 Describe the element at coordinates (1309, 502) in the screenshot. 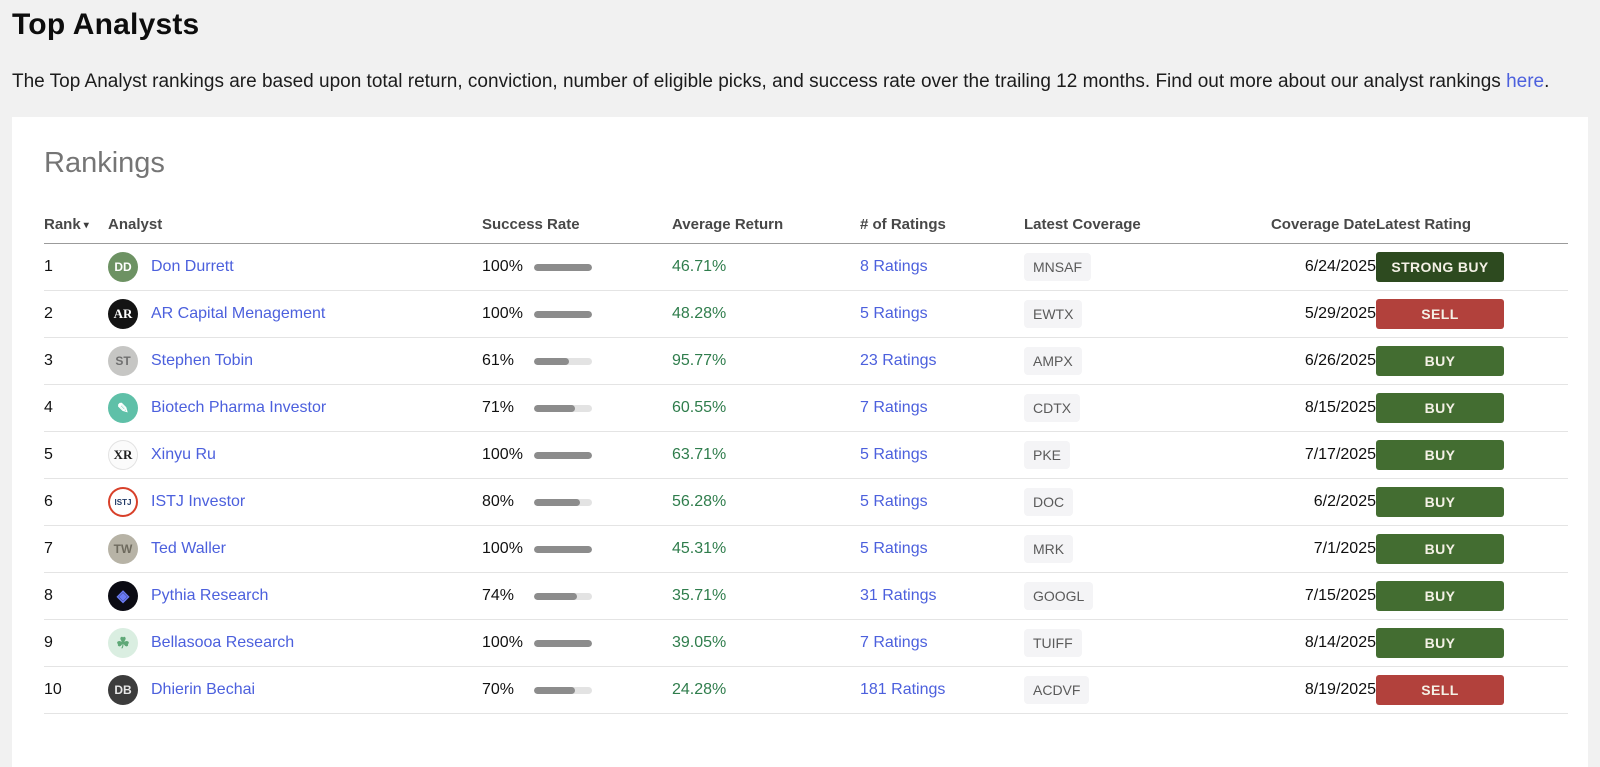

I see `coverage-date-value: 6/2/2025` at that location.